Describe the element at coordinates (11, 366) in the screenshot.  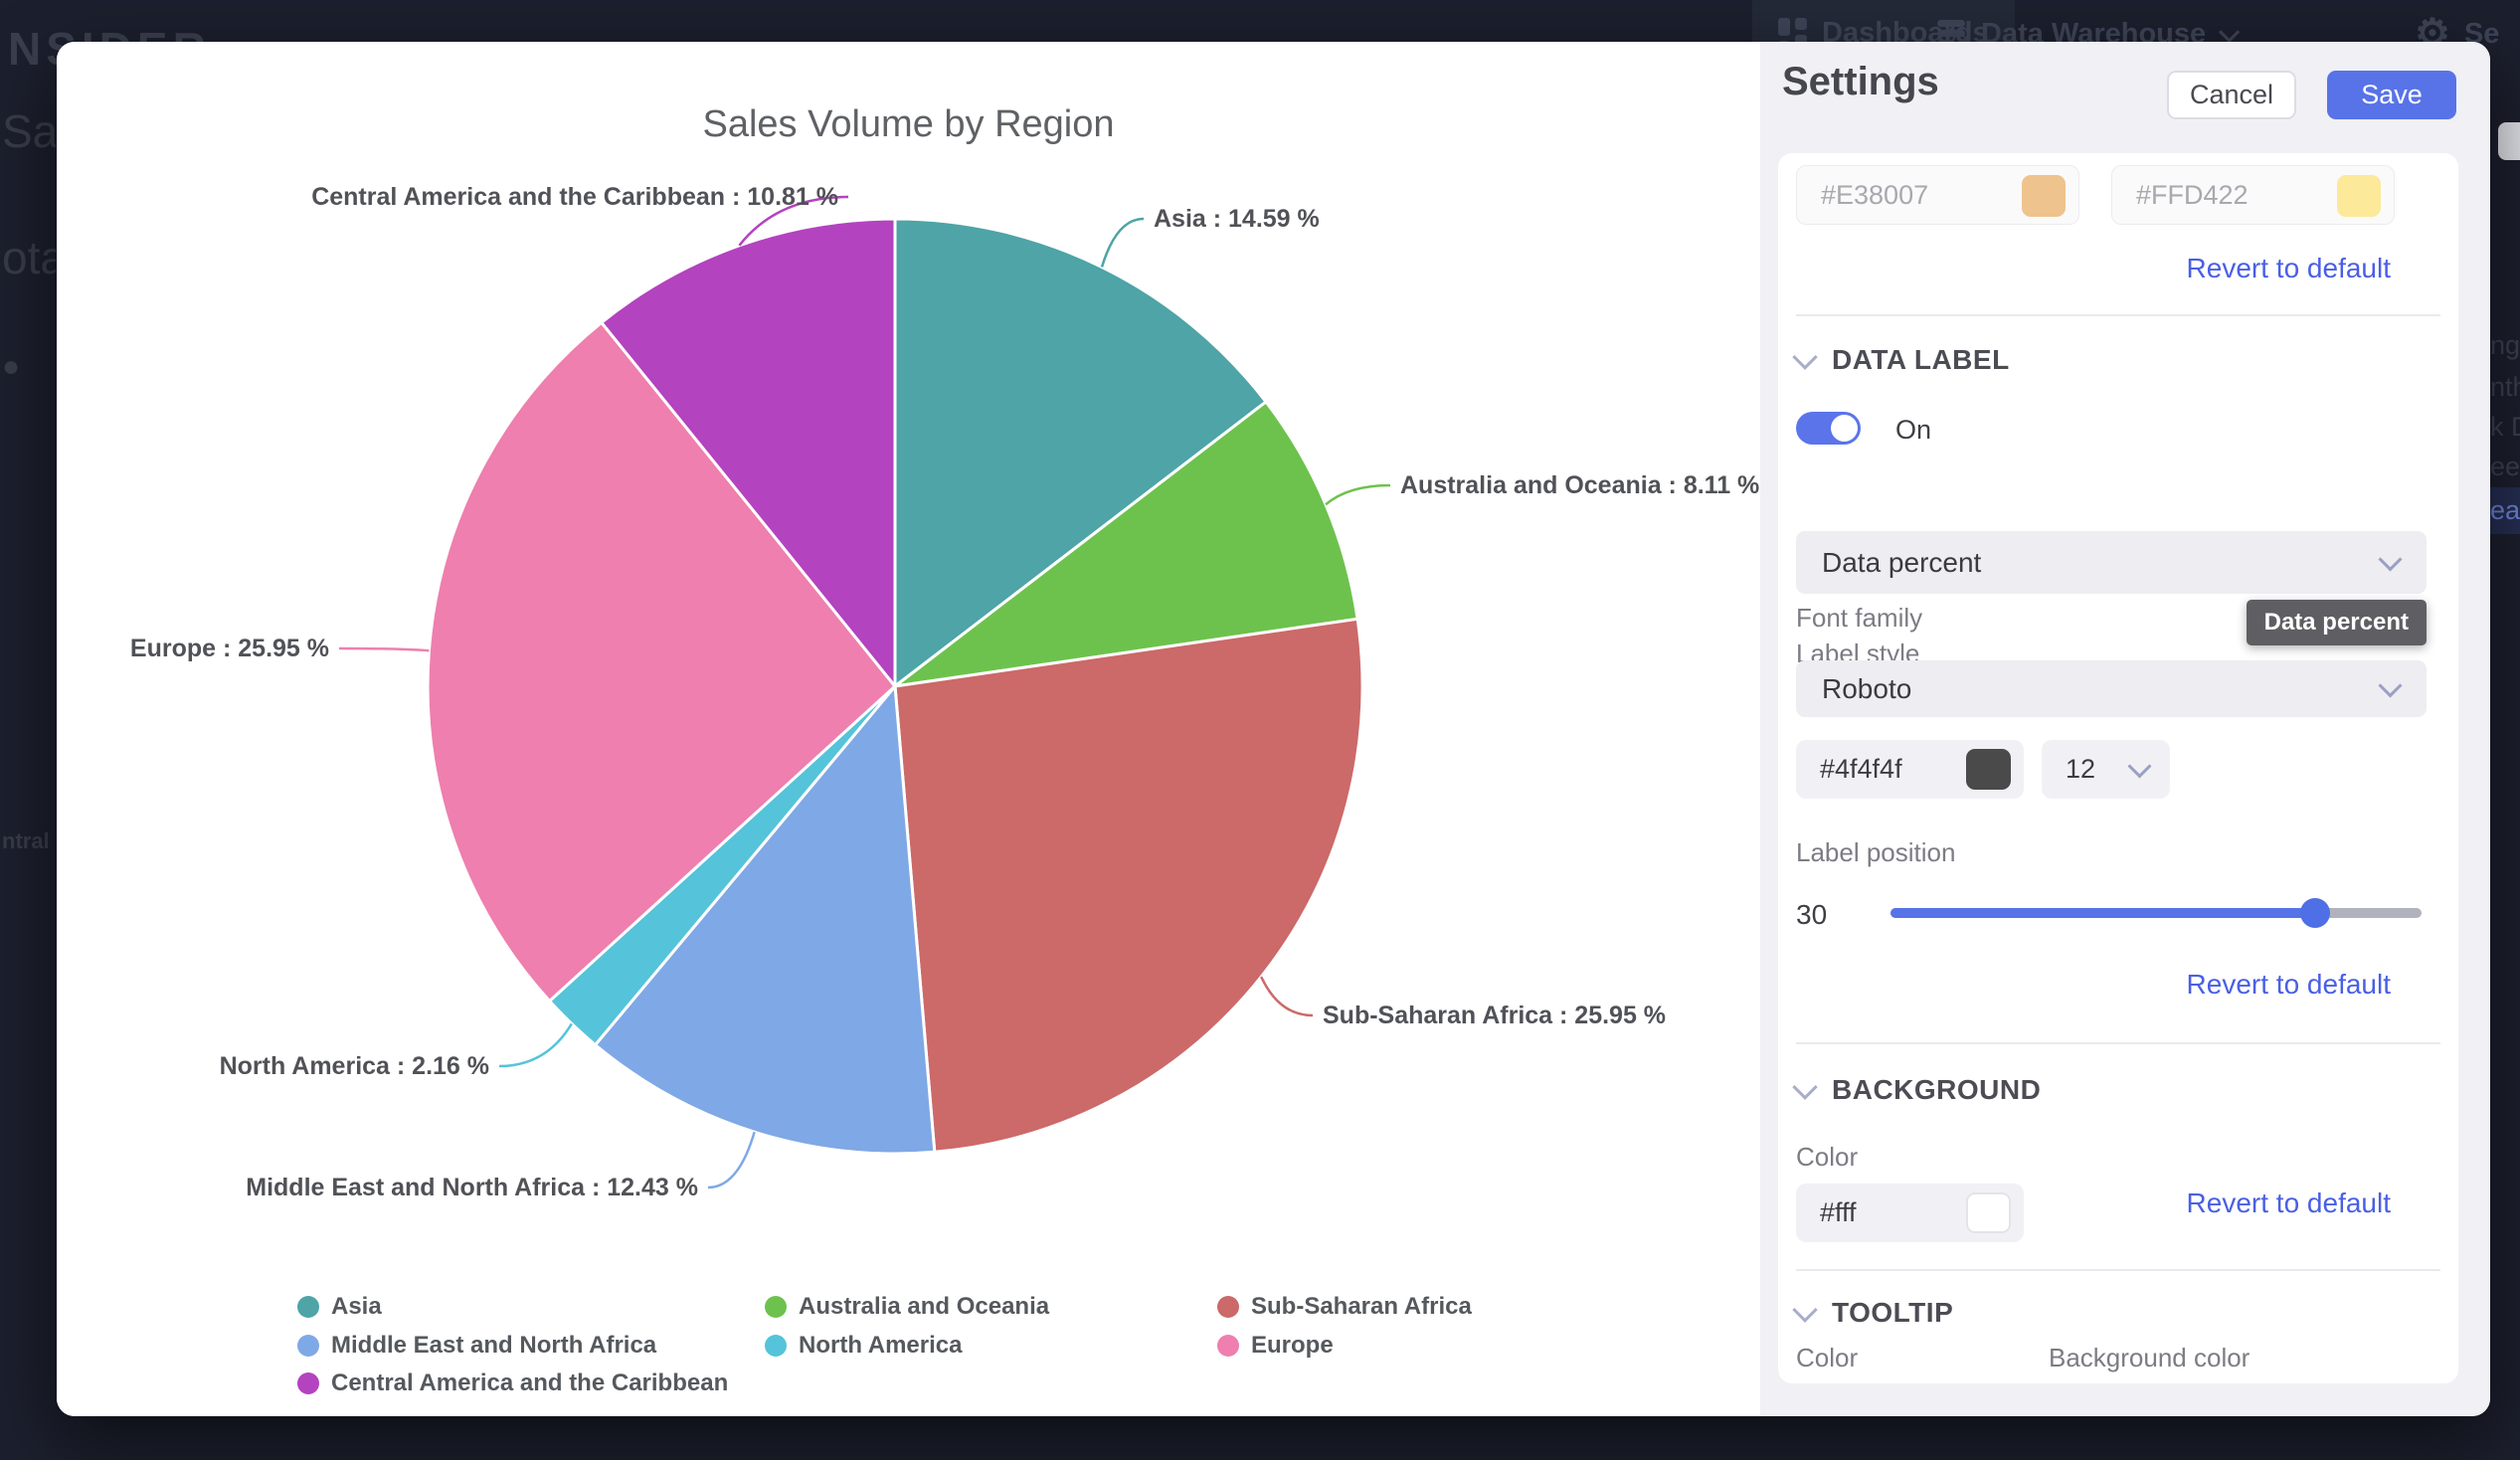
I see `left-fragment-text: ●` at that location.